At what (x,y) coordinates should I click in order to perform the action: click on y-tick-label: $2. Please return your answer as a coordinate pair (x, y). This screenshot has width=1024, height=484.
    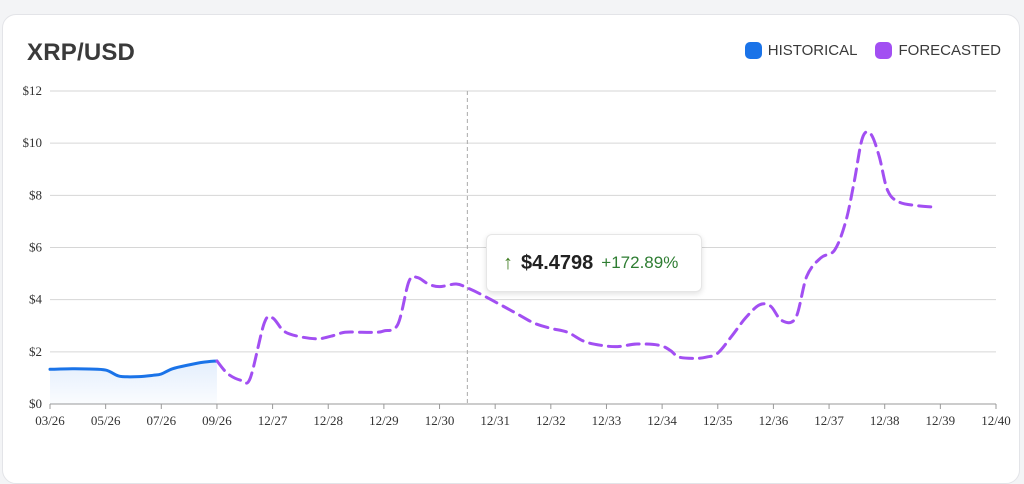
    Looking at the image, I should click on (35, 351).